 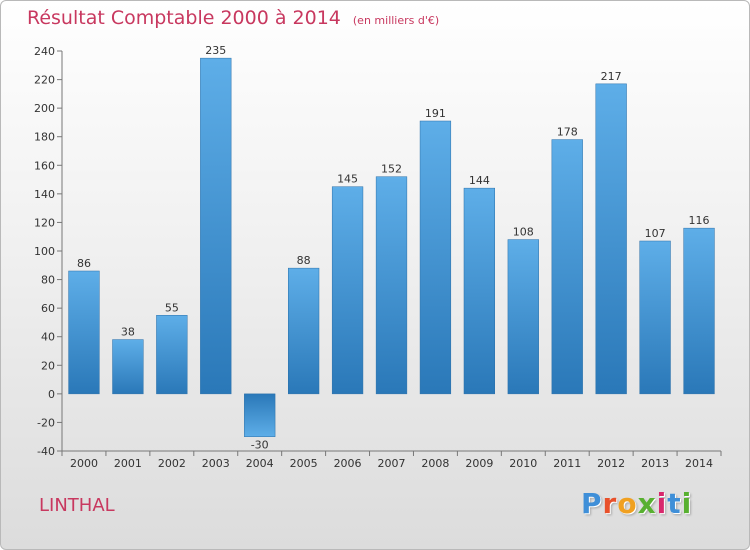 I want to click on x-tick-label: 2011, so click(x=567, y=463).